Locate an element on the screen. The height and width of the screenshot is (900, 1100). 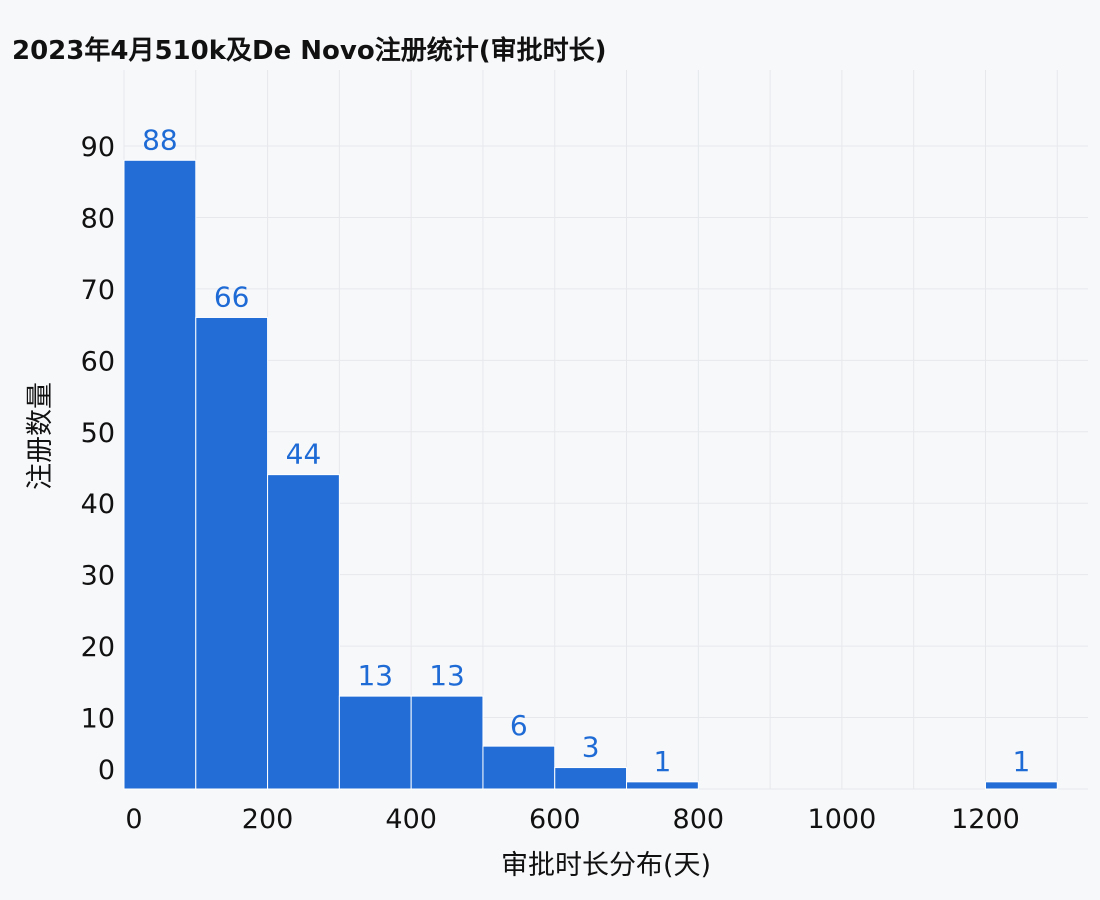
x-tick-label: 800 is located at coordinates (699, 819).